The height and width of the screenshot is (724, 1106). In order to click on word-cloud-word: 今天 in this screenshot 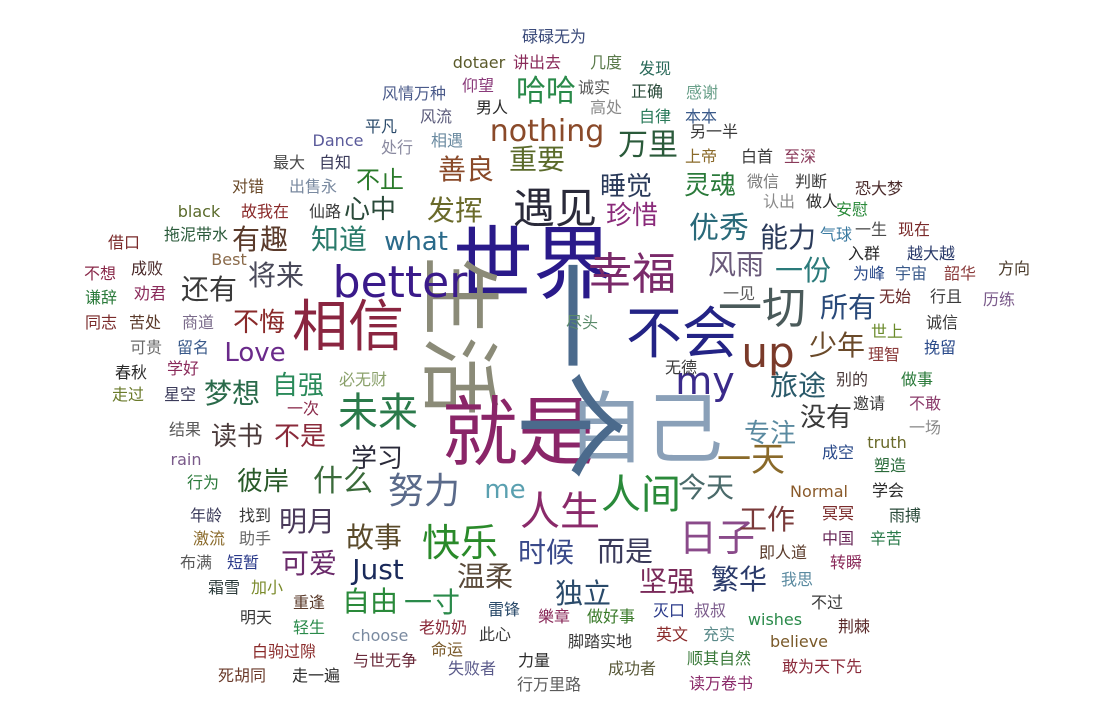, I will do `click(706, 487)`.